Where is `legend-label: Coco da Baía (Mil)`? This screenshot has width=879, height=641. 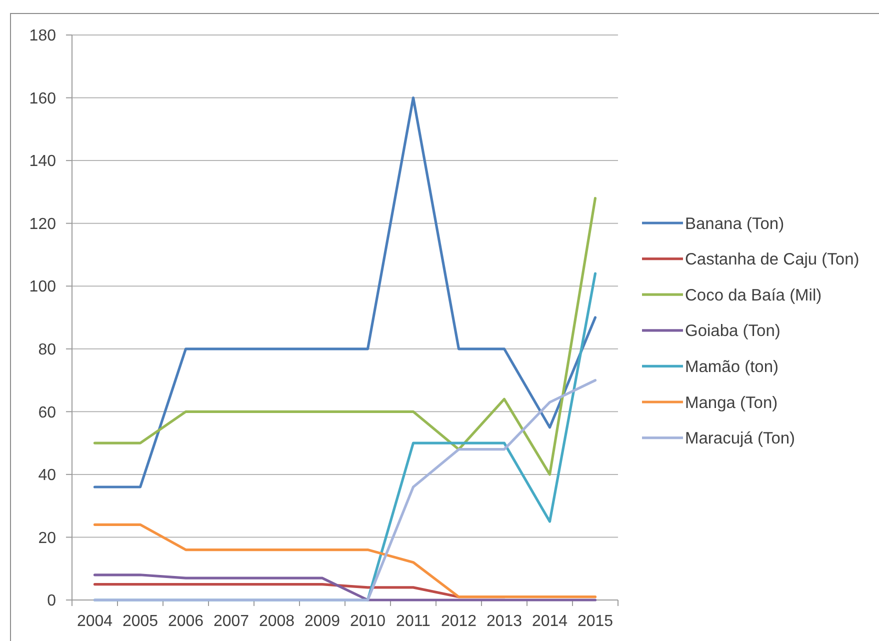 legend-label: Coco da Baía (Mil) is located at coordinates (753, 295).